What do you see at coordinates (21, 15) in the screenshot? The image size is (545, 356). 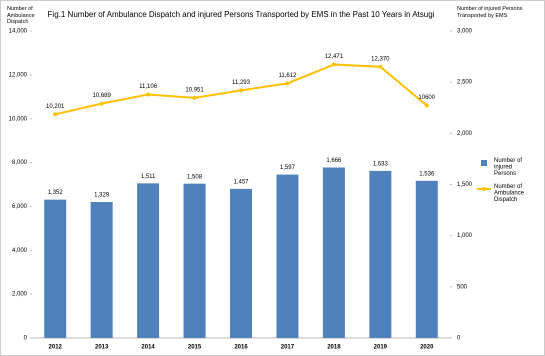 I see `y-axis-label: Number of Ambulance Dispatch` at bounding box center [21, 15].